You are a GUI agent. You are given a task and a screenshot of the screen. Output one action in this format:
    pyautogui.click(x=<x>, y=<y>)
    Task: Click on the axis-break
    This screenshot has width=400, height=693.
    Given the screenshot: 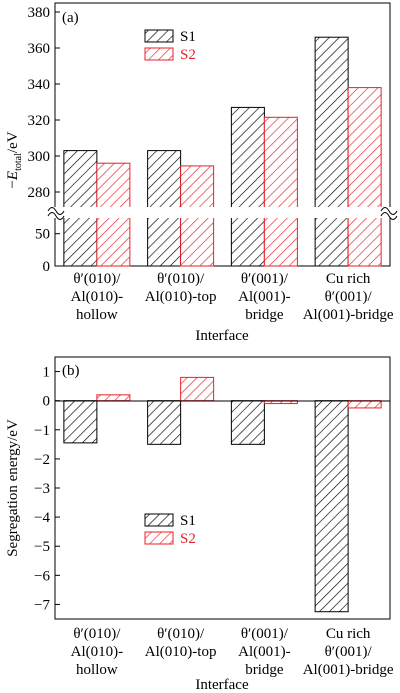 What is the action you would take?
    pyautogui.click(x=219, y=213)
    